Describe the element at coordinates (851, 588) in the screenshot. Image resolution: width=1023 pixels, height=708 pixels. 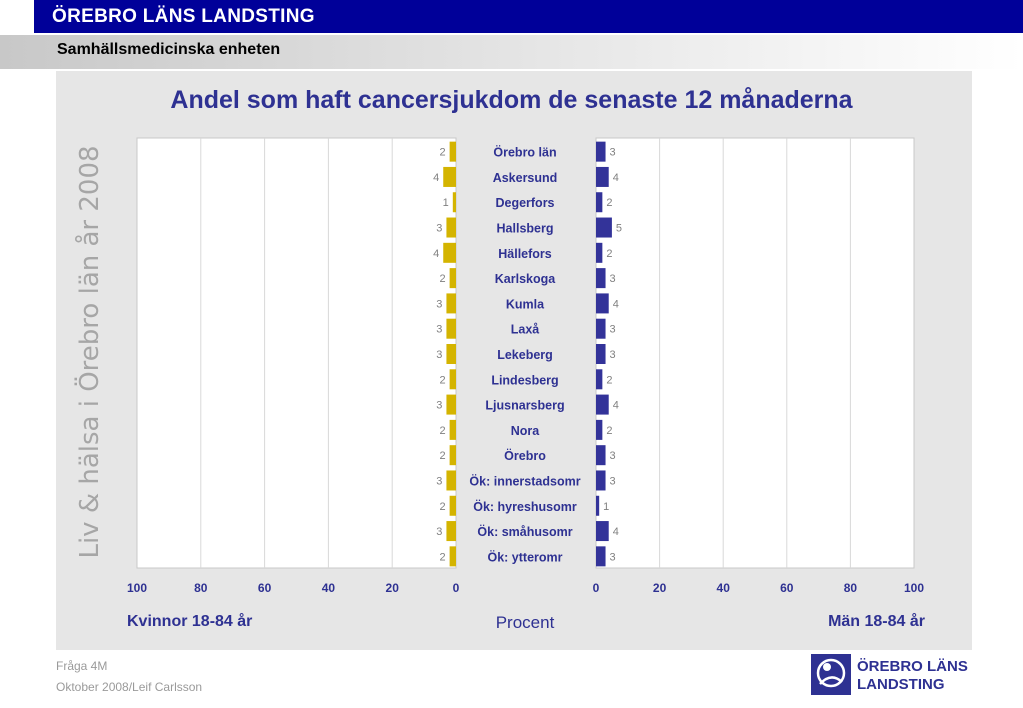
I see `tick-label-right: 80` at that location.